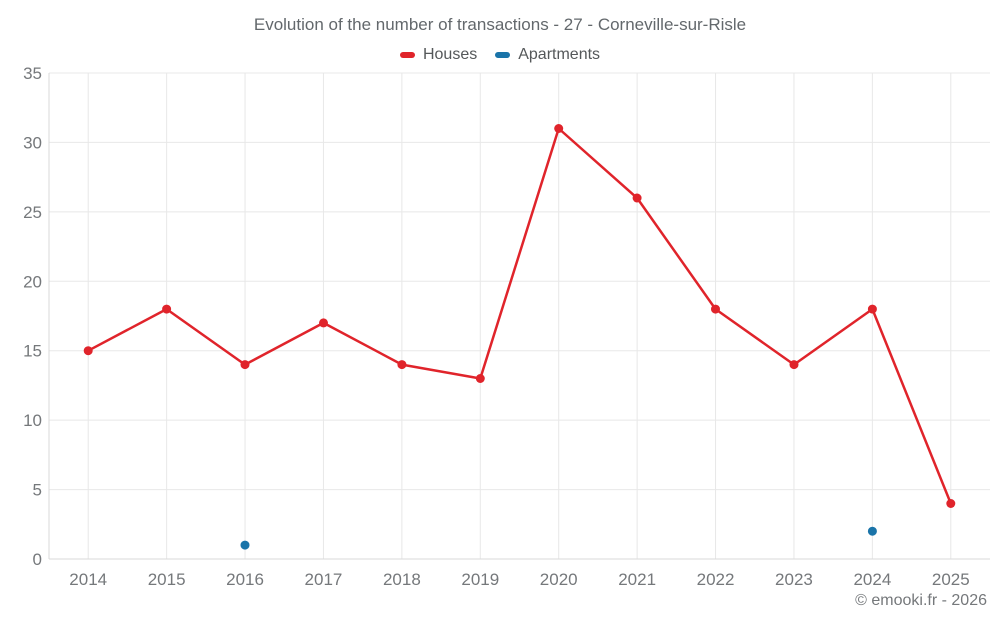 The height and width of the screenshot is (625, 1000). I want to click on y-tick-label: 20, so click(32, 281).